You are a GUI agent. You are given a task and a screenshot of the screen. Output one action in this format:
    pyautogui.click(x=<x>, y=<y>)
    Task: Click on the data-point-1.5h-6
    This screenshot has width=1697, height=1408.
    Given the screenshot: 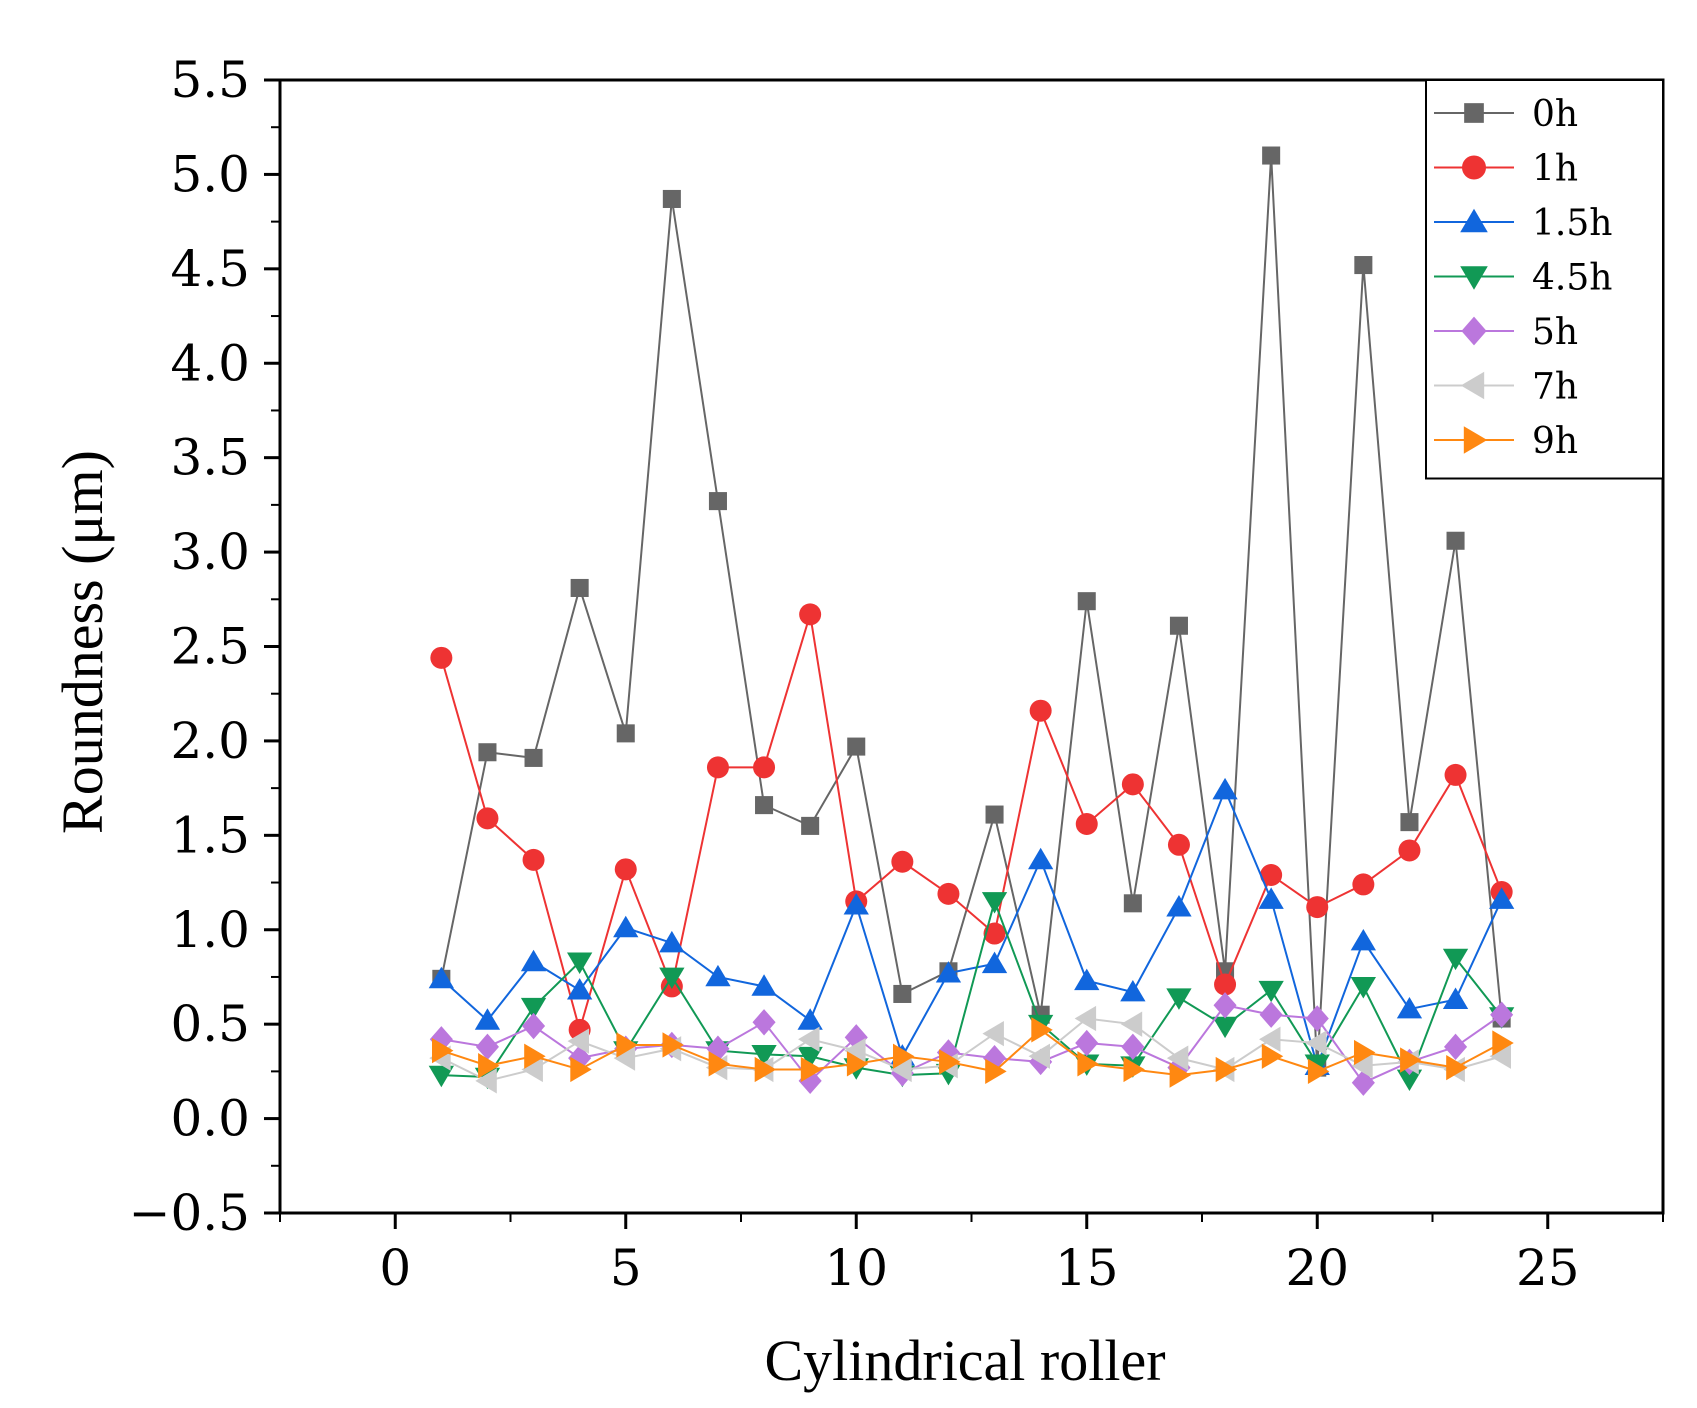 What is the action you would take?
    pyautogui.click(x=672, y=941)
    